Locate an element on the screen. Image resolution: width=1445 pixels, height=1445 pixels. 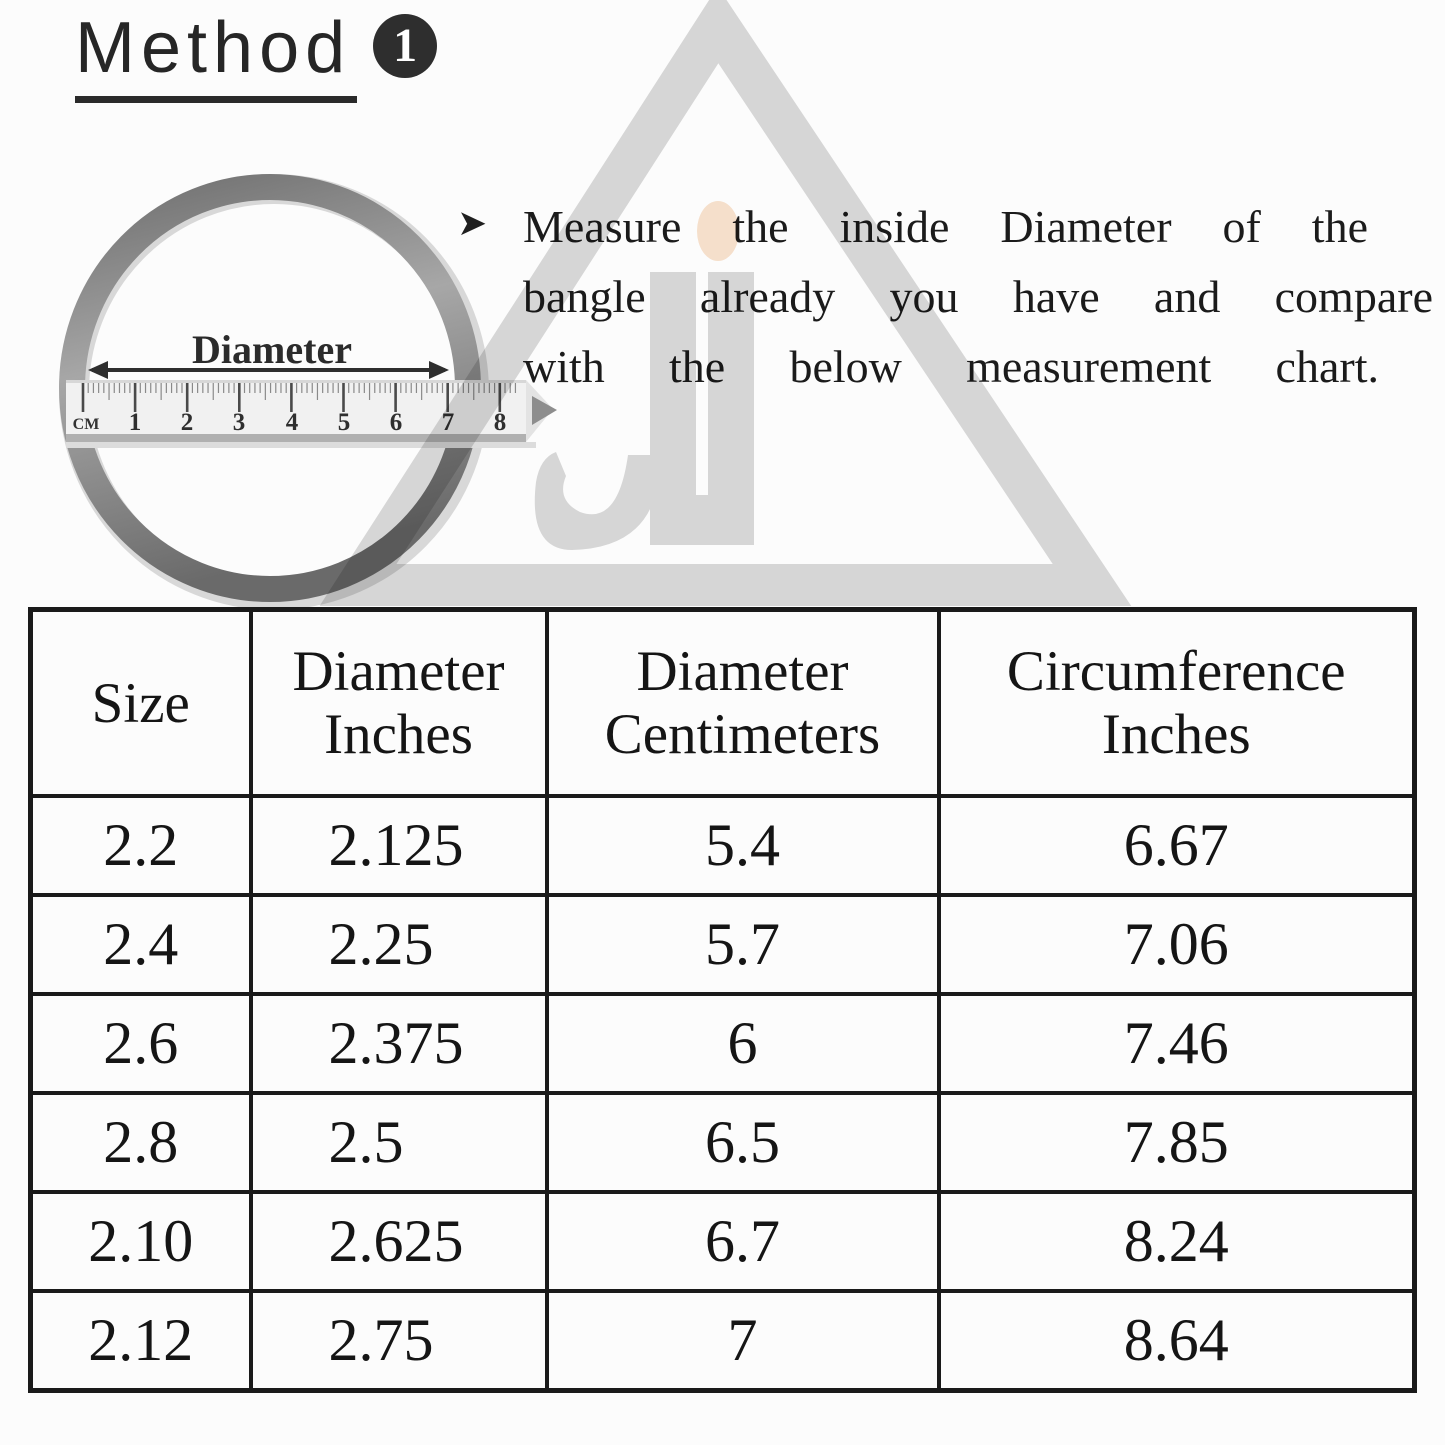
ruler-number: 5 is located at coordinates (344, 422).